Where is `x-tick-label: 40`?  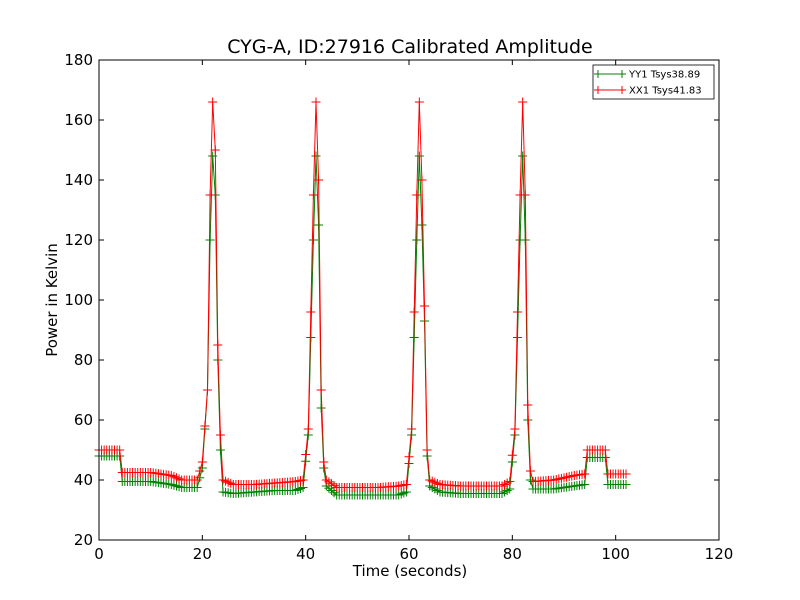
x-tick-label: 40 is located at coordinates (305, 554).